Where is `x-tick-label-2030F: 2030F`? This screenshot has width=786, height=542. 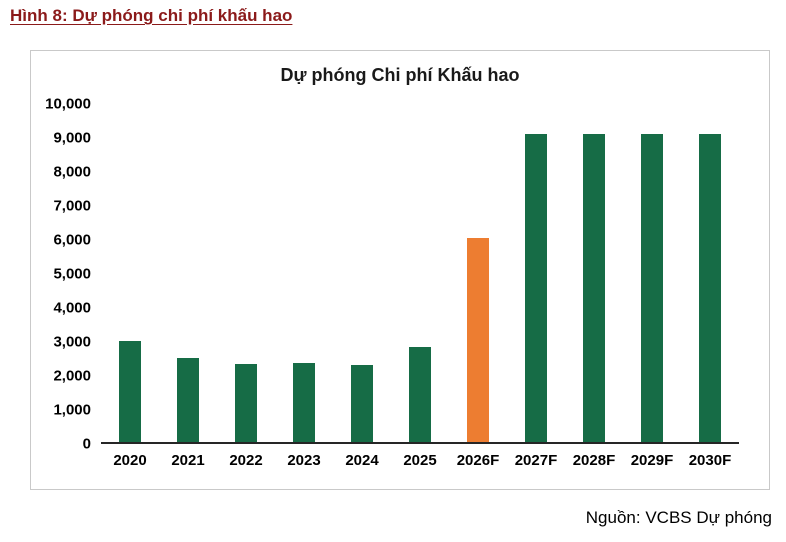 x-tick-label-2030F: 2030F is located at coordinates (710, 460).